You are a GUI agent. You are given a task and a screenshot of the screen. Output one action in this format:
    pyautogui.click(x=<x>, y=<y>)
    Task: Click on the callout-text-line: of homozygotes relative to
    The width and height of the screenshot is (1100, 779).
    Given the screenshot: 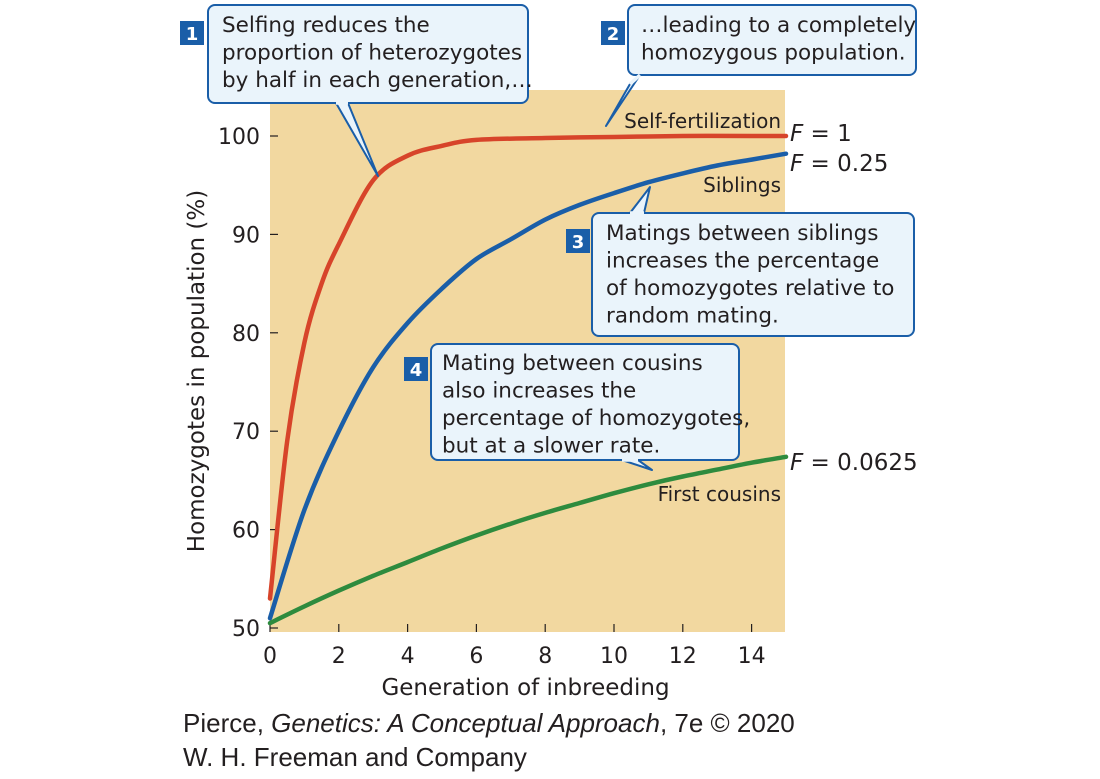 What is the action you would take?
    pyautogui.click(x=750, y=288)
    